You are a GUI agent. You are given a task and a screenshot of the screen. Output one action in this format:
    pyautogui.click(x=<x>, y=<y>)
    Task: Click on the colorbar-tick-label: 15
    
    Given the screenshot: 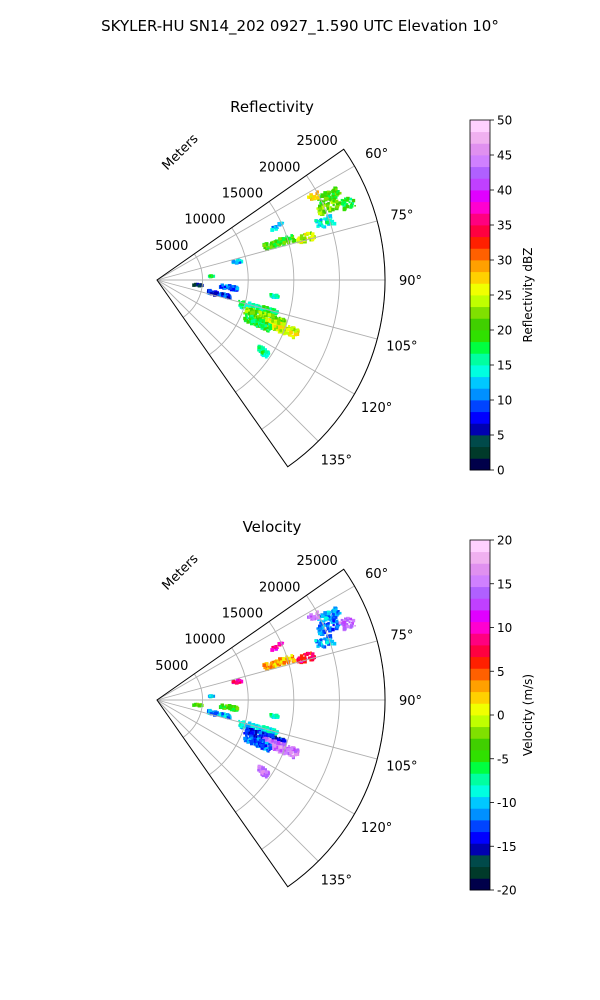 What is the action you would take?
    pyautogui.click(x=504, y=584)
    